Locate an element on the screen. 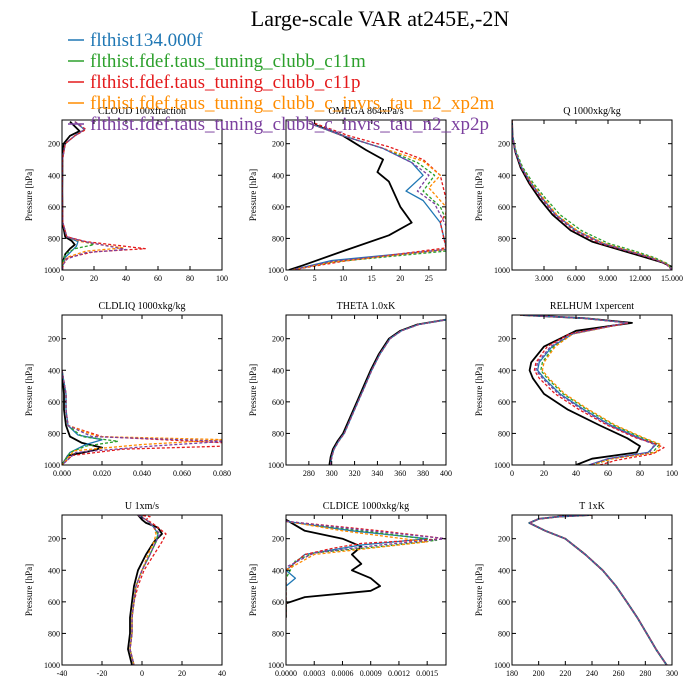 Image resolution: width=700 pixels, height=700 pixels. x-tick-label: 340 is located at coordinates (377, 473).